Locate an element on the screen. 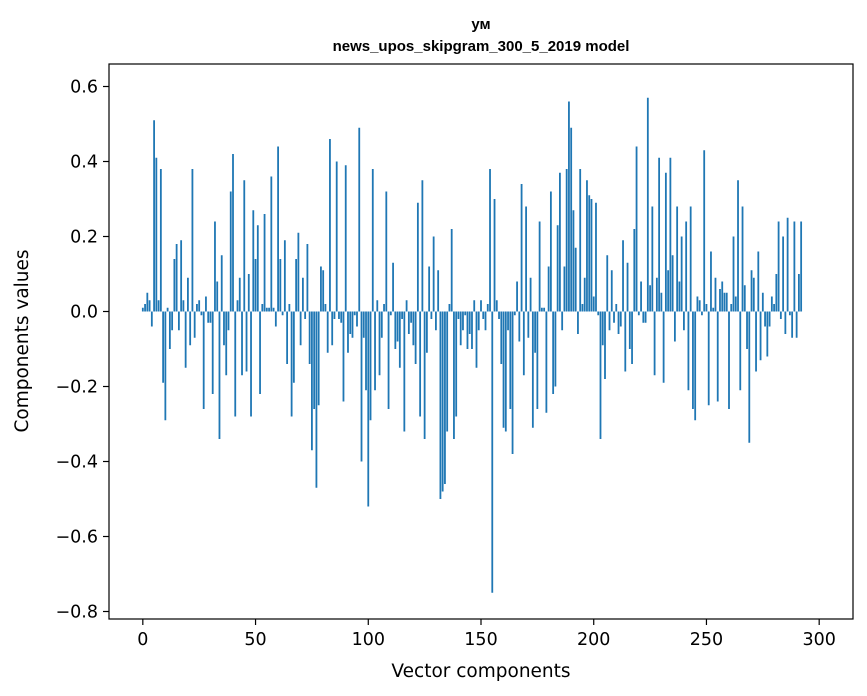 This screenshot has width=867, height=696. x-tick-label: 300 is located at coordinates (818, 640).